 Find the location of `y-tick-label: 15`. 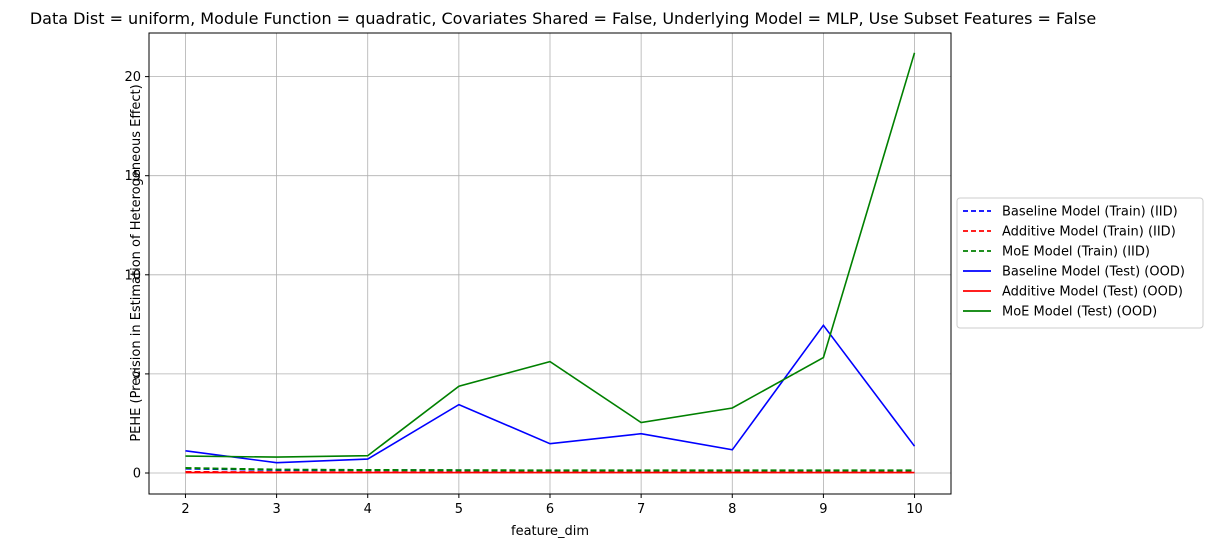

y-tick-label: 15 is located at coordinates (132, 176).